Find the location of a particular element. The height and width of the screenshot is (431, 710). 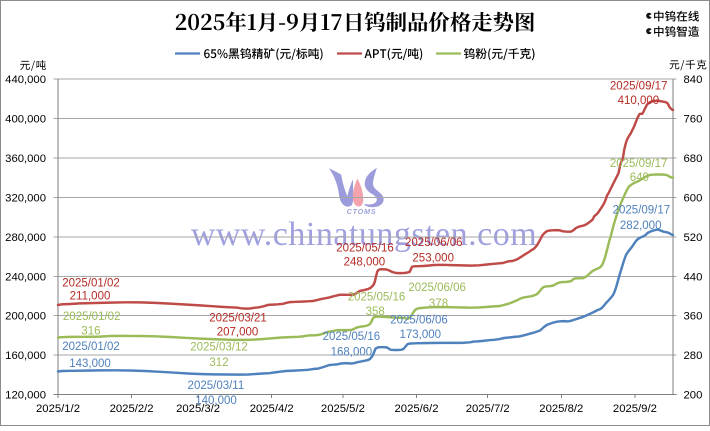

svg-text: 280,000 is located at coordinates (25, 238).